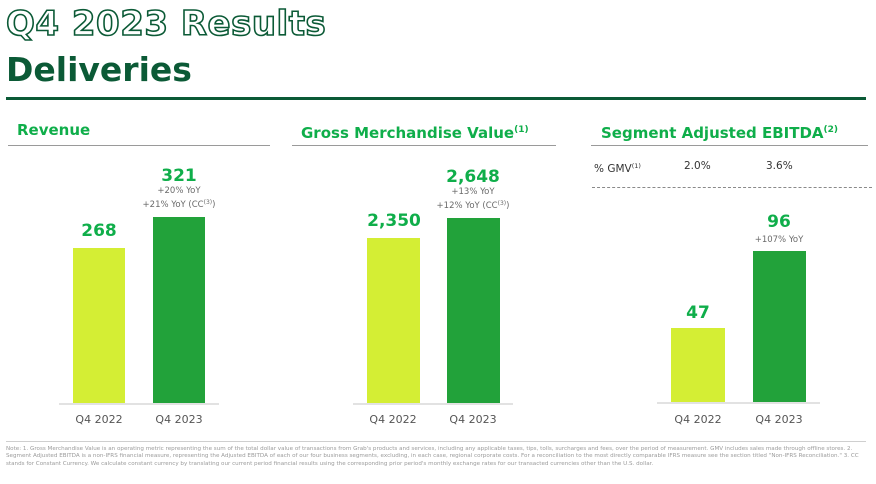 Image resolution: width=876 pixels, height=484 pixels. What do you see at coordinates (698, 419) in the screenshot?
I see `ebitda-xlabel-q4-2022: Q4 2022` at bounding box center [698, 419].